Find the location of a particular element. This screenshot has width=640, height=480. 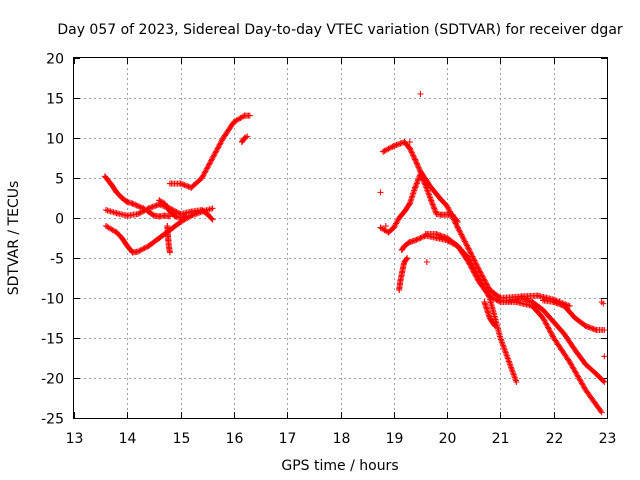

x-tick-label: 14 is located at coordinates (128, 439).